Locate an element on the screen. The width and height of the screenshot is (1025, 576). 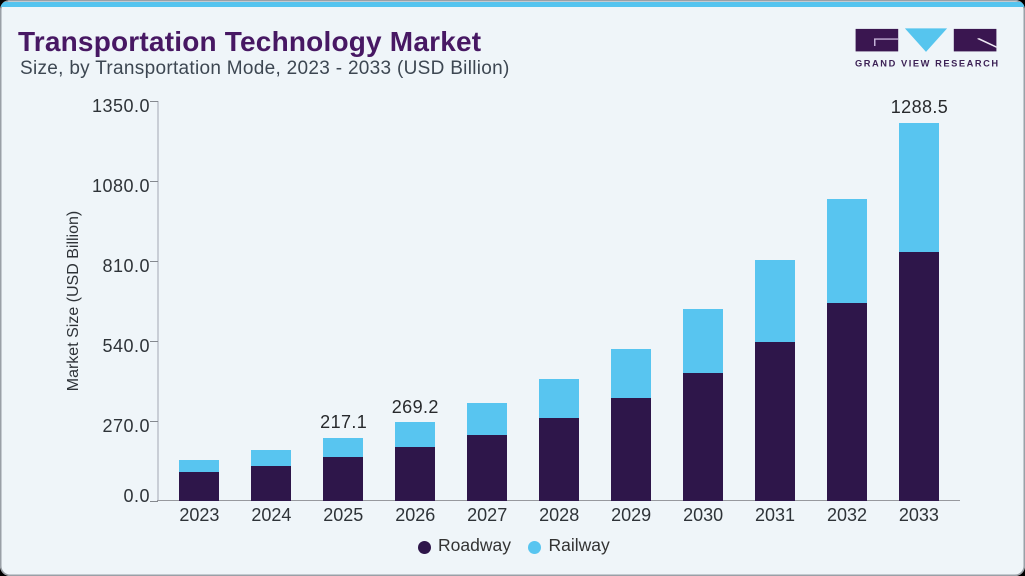
svg-text: GRAND VIEW RESEARCH is located at coordinates (927, 64).